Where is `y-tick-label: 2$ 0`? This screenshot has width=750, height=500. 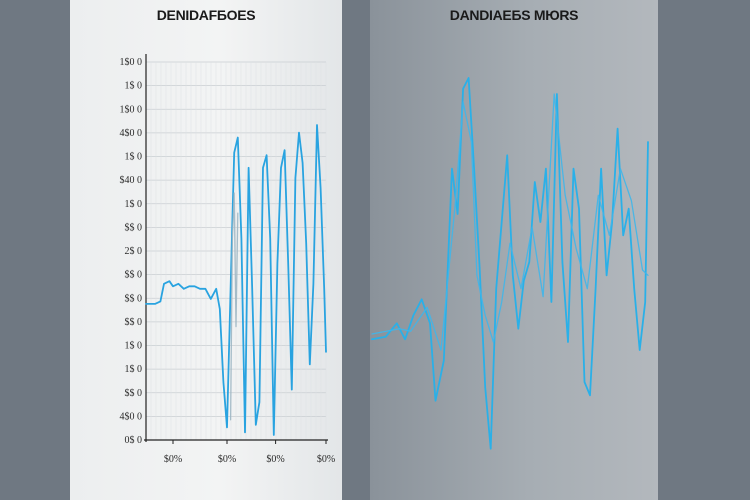 y-tick-label: 2$ 0 is located at coordinates (134, 251).